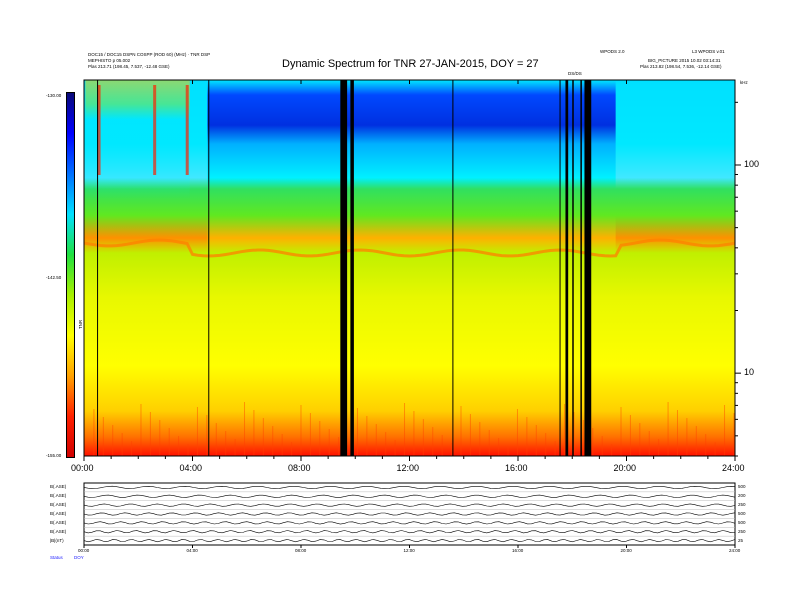 Image resolution: width=792 pixels, height=612 pixels. What do you see at coordinates (681, 66) in the screenshot?
I see `header-info-right-3: Plas 213.82 (198.54, 7.536, -12.14 GSE)` at bounding box center [681, 66].